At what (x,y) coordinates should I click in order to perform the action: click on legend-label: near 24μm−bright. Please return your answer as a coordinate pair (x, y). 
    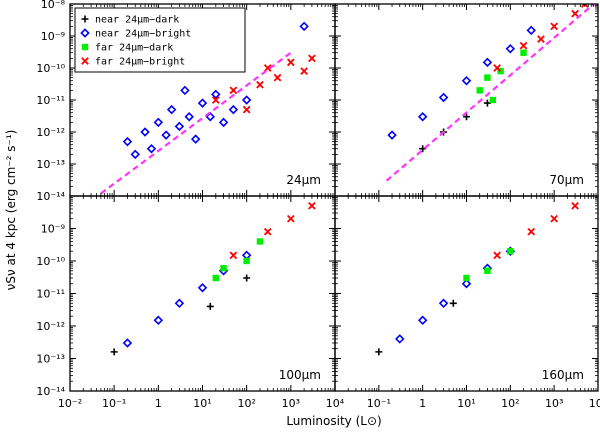
    Looking at the image, I should click on (143, 34).